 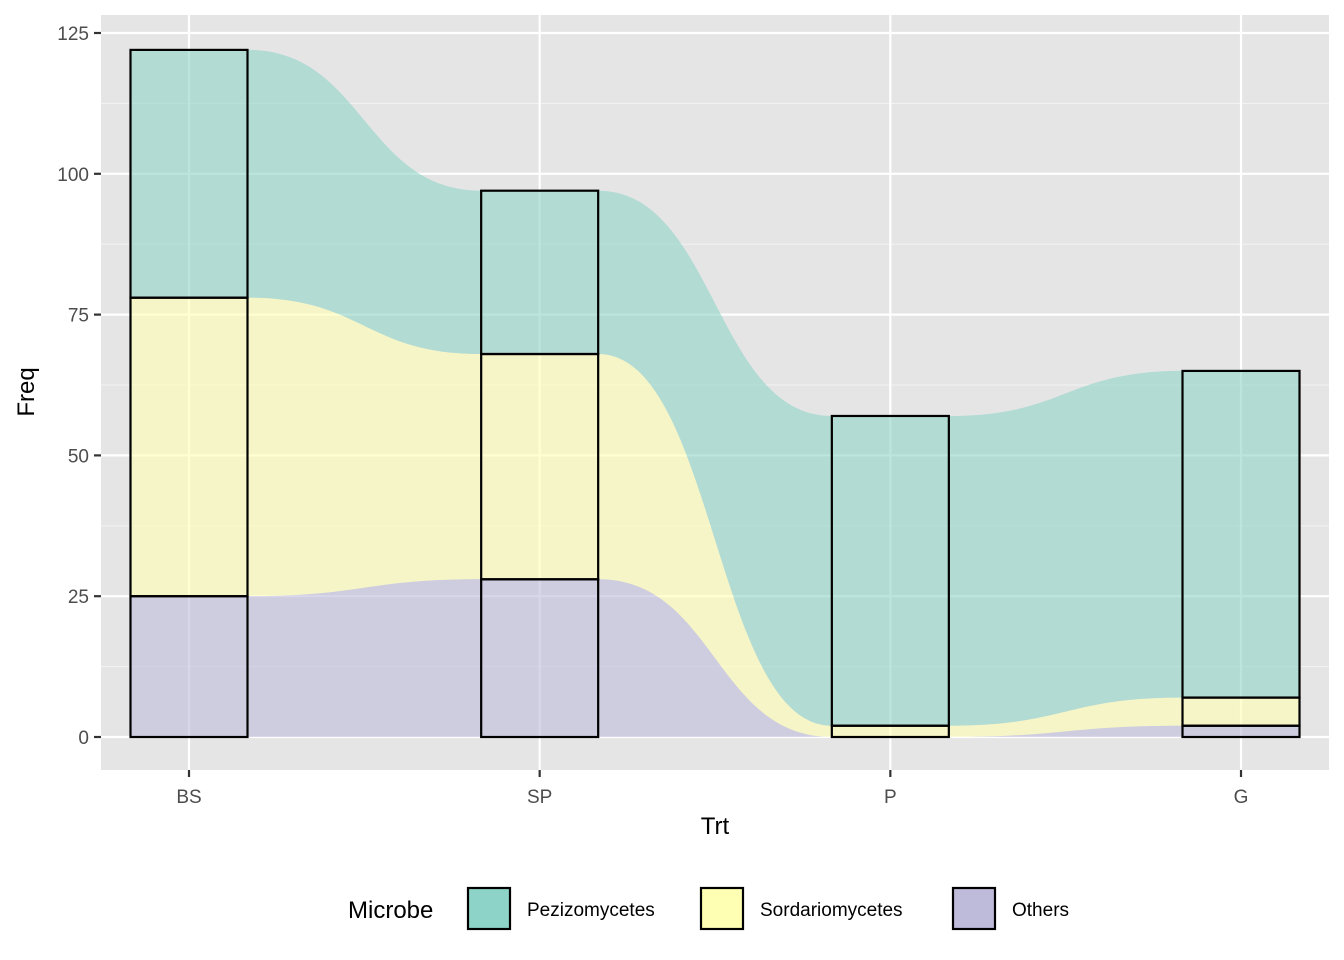 I want to click on x-tick-label: G, so click(x=1241, y=797).